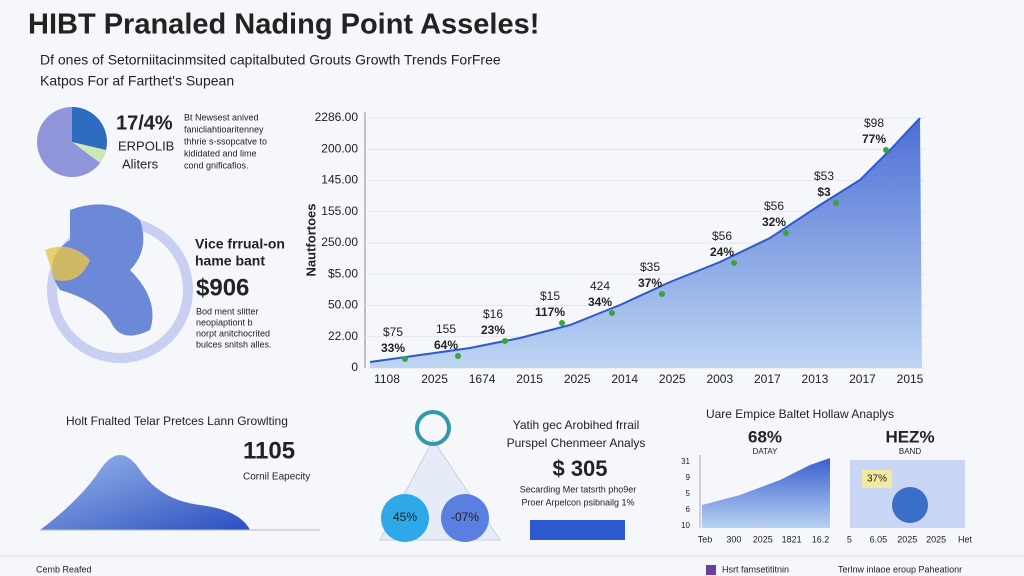  Describe the element at coordinates (576, 443) in the screenshot. I see `panel-title: Purspel Chenmeer Analys` at that location.